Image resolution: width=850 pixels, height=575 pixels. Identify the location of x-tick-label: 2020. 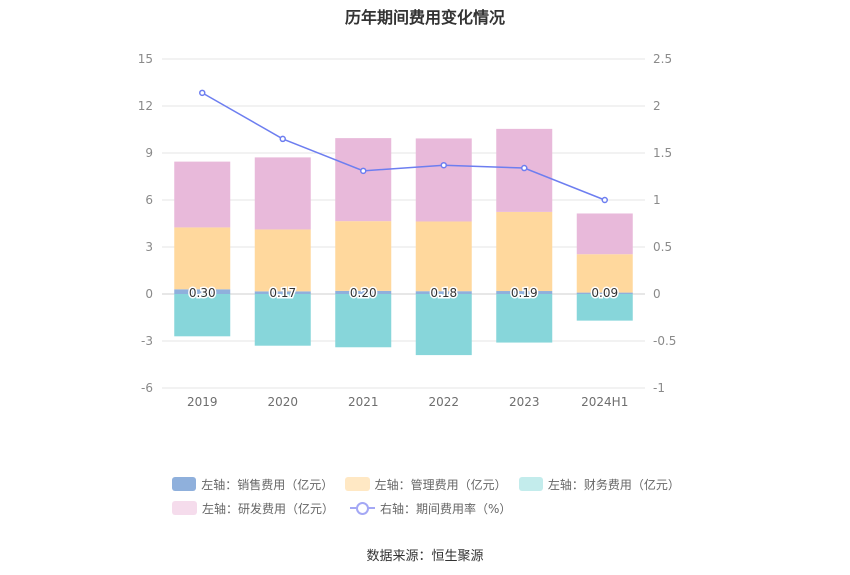
(282, 402).